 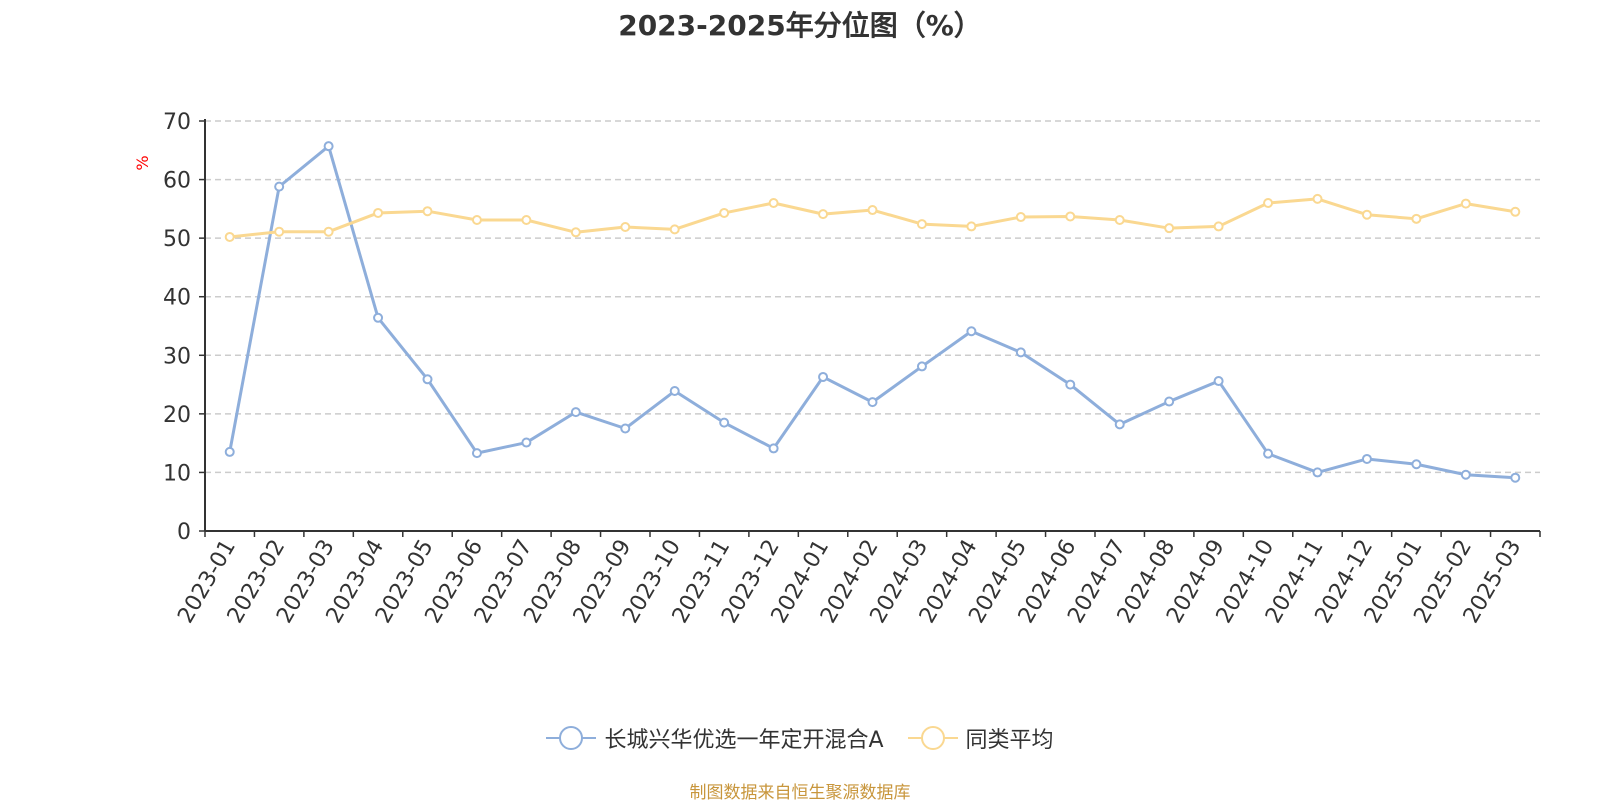 What do you see at coordinates (177, 239) in the screenshot?
I see `y-tick-label: 50` at bounding box center [177, 239].